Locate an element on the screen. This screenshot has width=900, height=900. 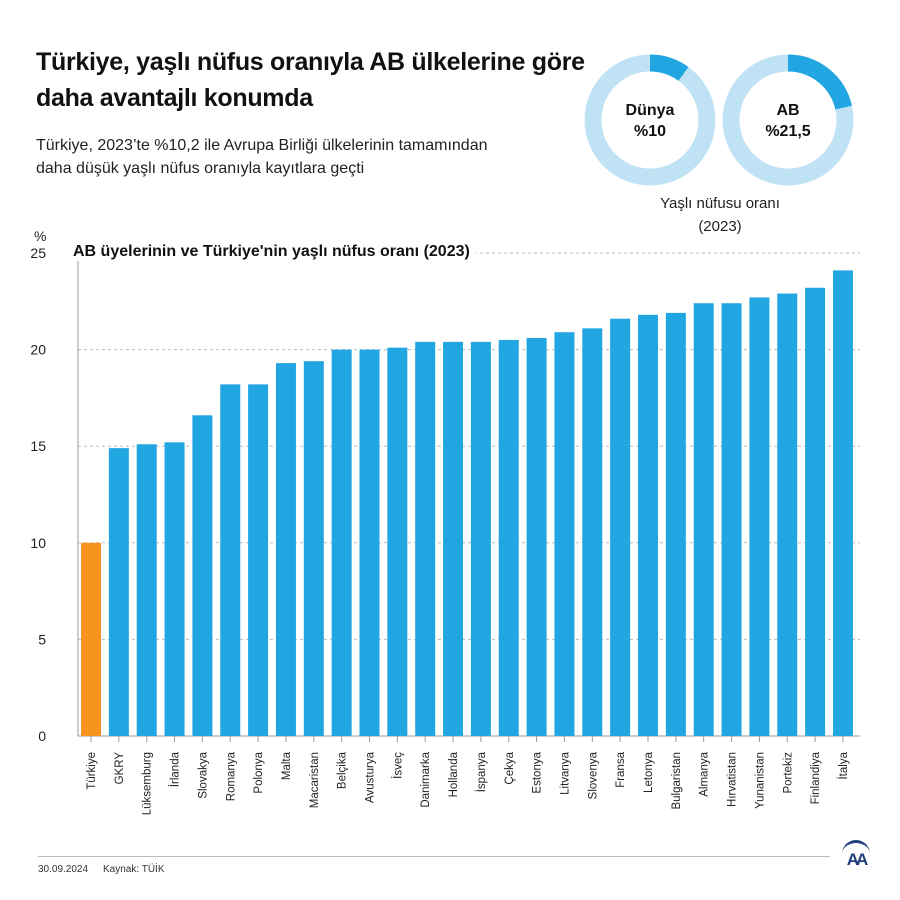
y-tick-label: 0 is located at coordinates (42, 736).